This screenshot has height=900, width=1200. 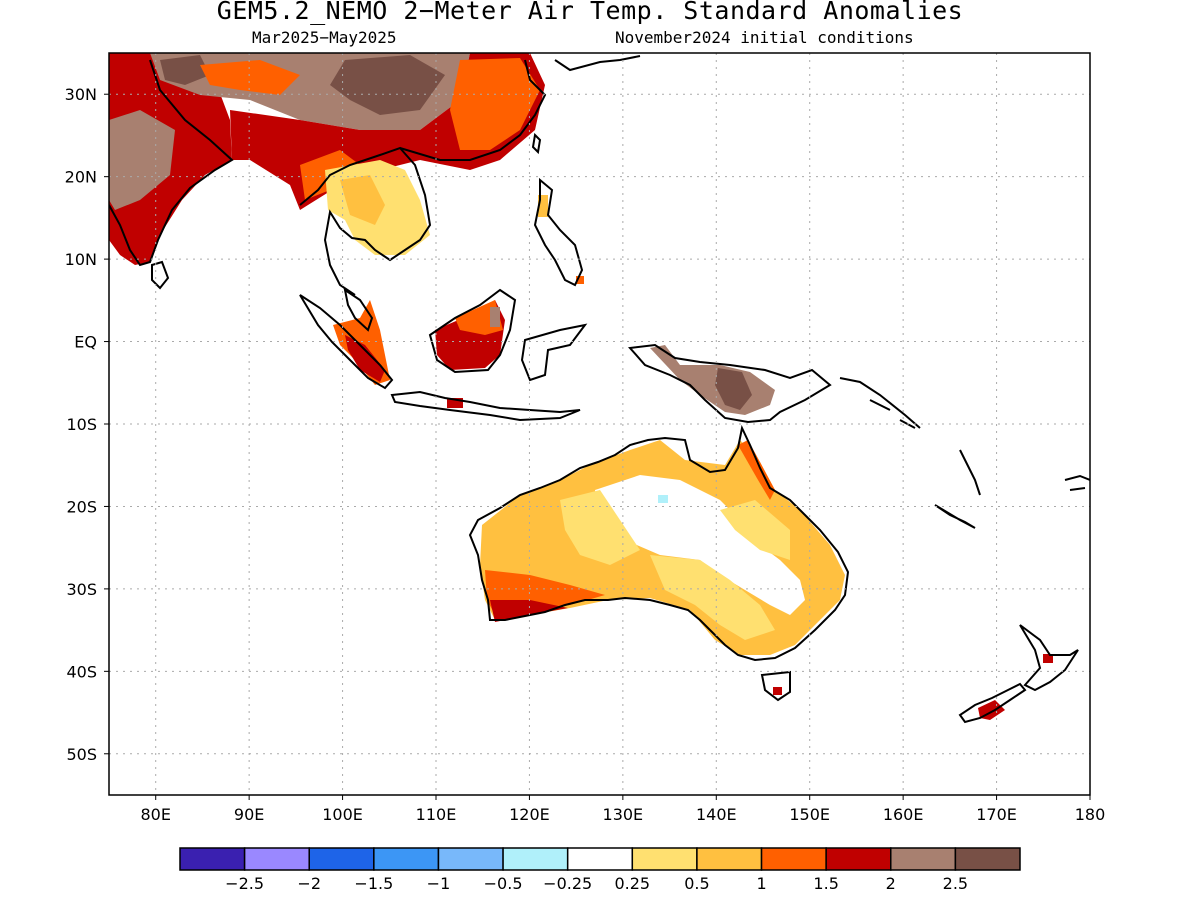 What do you see at coordinates (365, 358) in the screenshot?
I see `region-sumatra-red` at bounding box center [365, 358].